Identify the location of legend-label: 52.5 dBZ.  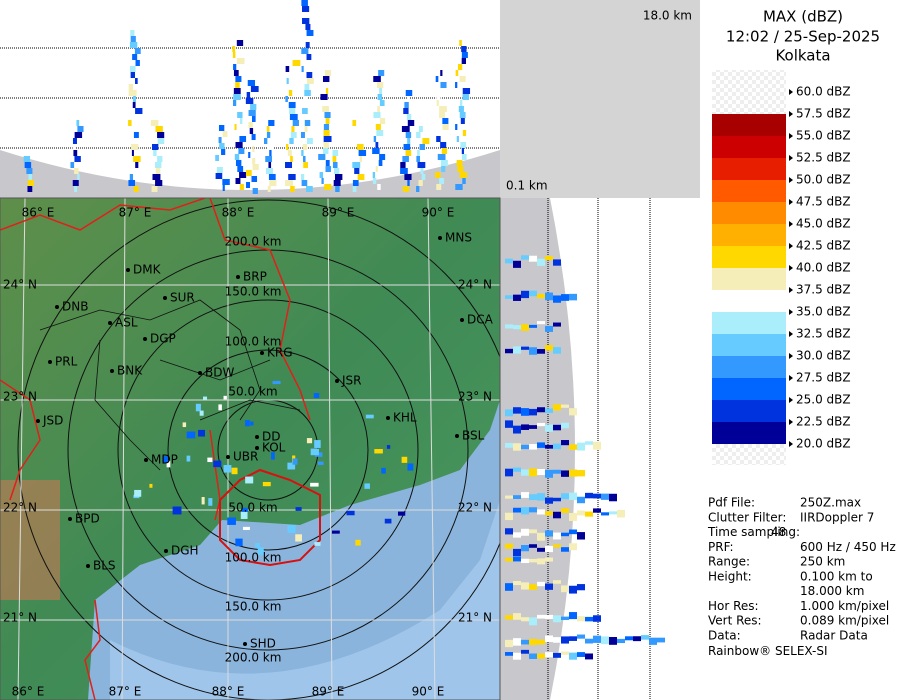
(823, 158).